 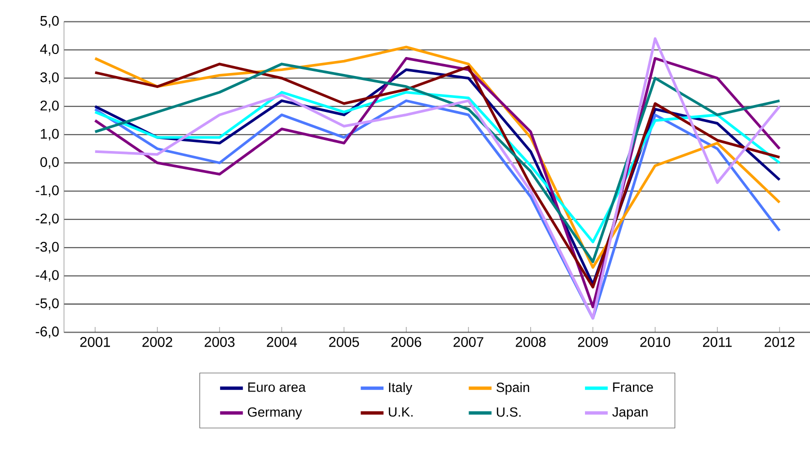 What do you see at coordinates (633, 387) in the screenshot?
I see `legend-label: France` at bounding box center [633, 387].